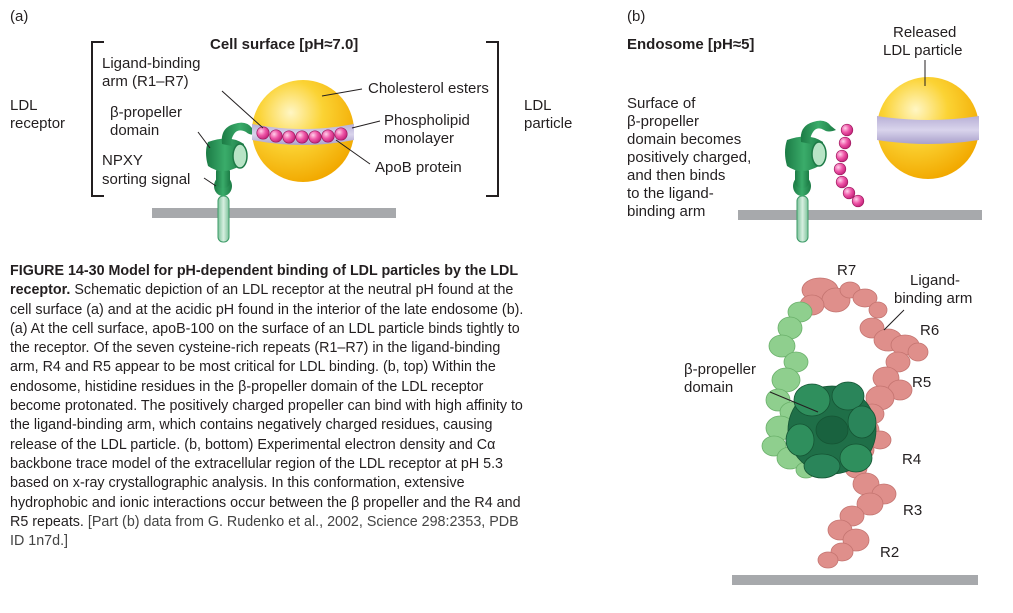 The width and height of the screenshot is (1013, 613). What do you see at coordinates (684, 139) in the screenshot?
I see `surface-text-3: domain becomes` at bounding box center [684, 139].